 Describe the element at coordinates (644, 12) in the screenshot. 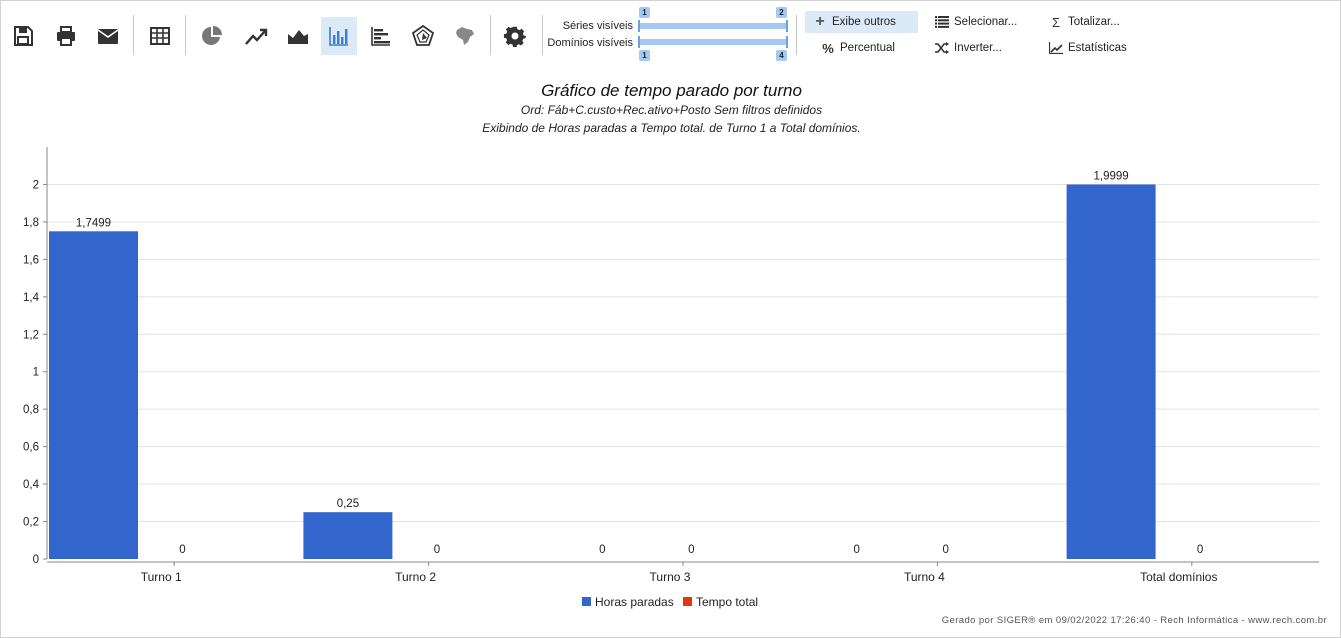

I see `series-min-handle: 1` at that location.